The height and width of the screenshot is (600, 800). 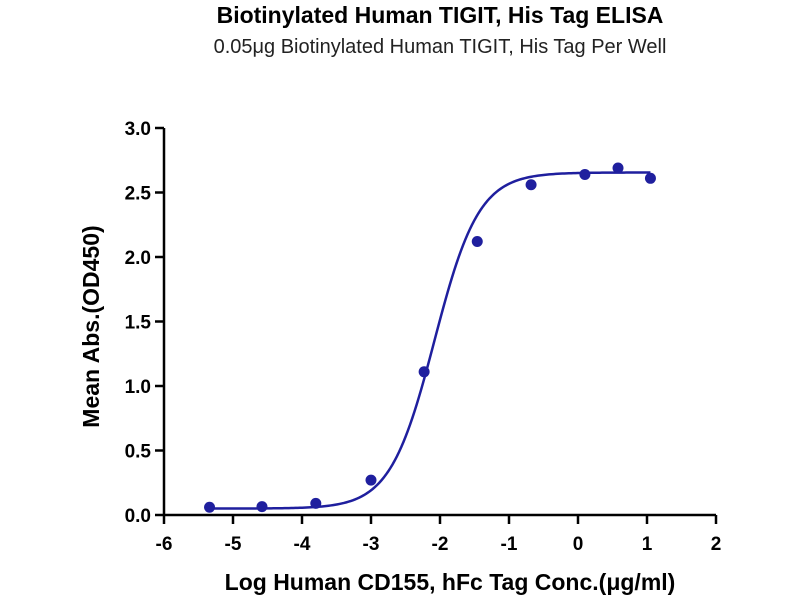 I want to click on x-axis-title: Log Human CD155, hFc Tag Conc.(μg/ml), so click(x=450, y=582).